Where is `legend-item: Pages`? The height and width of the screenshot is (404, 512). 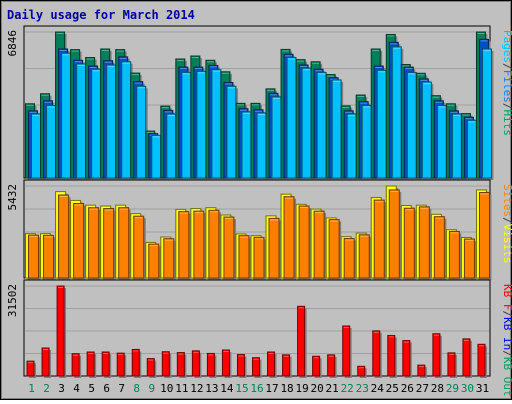
legend-item: Pages is located at coordinates (506, 46).